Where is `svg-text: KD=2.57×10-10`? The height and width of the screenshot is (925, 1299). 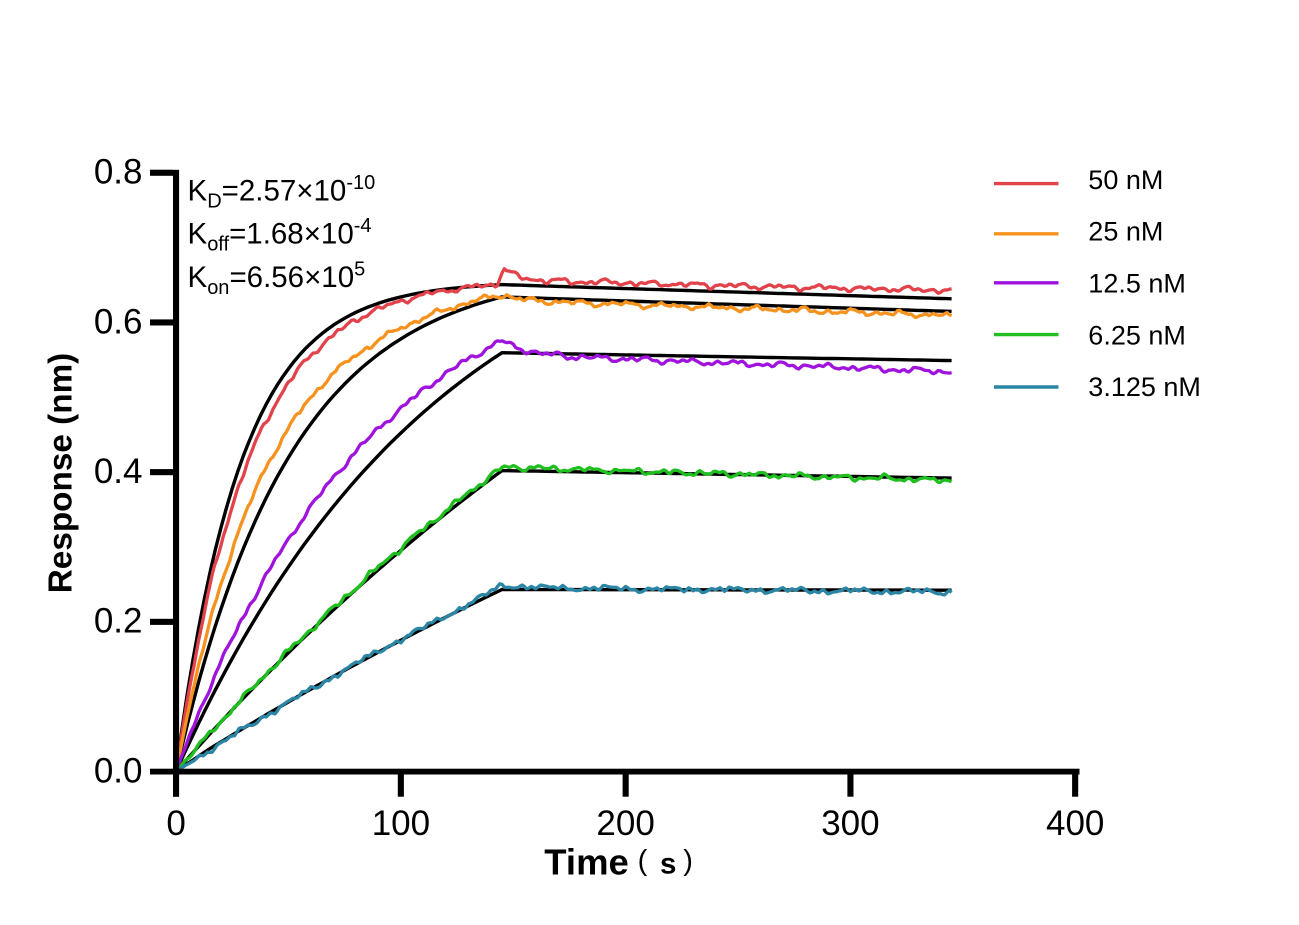 svg-text: KD=2.57×10-10 is located at coordinates (282, 192).